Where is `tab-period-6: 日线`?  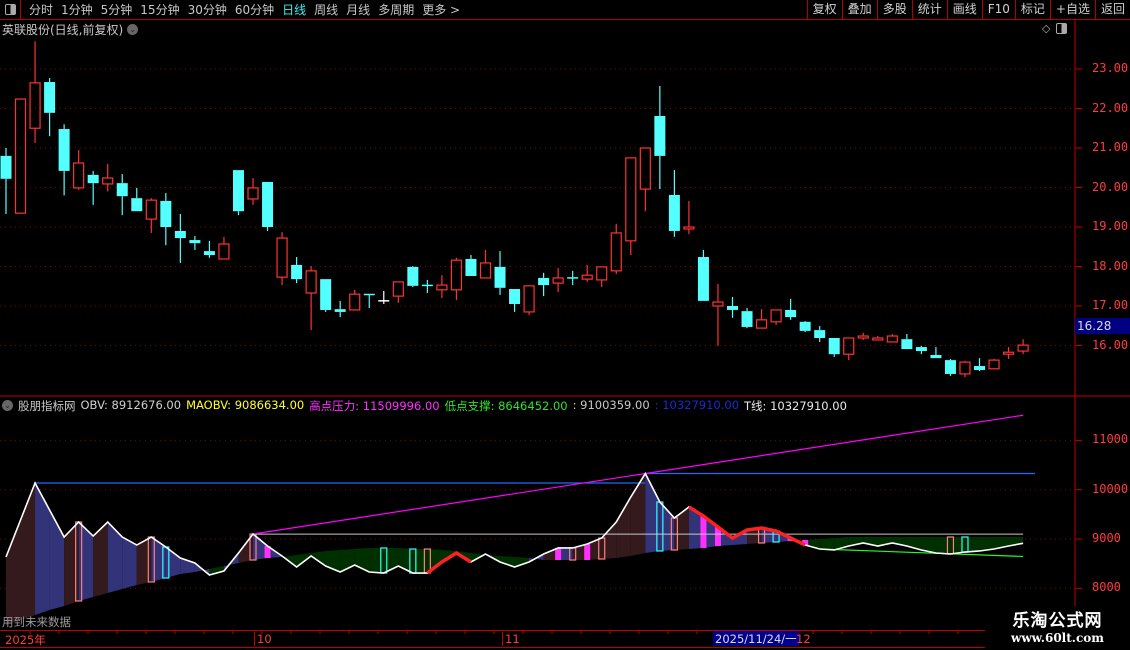 tab-period-6: 日线 is located at coordinates (294, 10).